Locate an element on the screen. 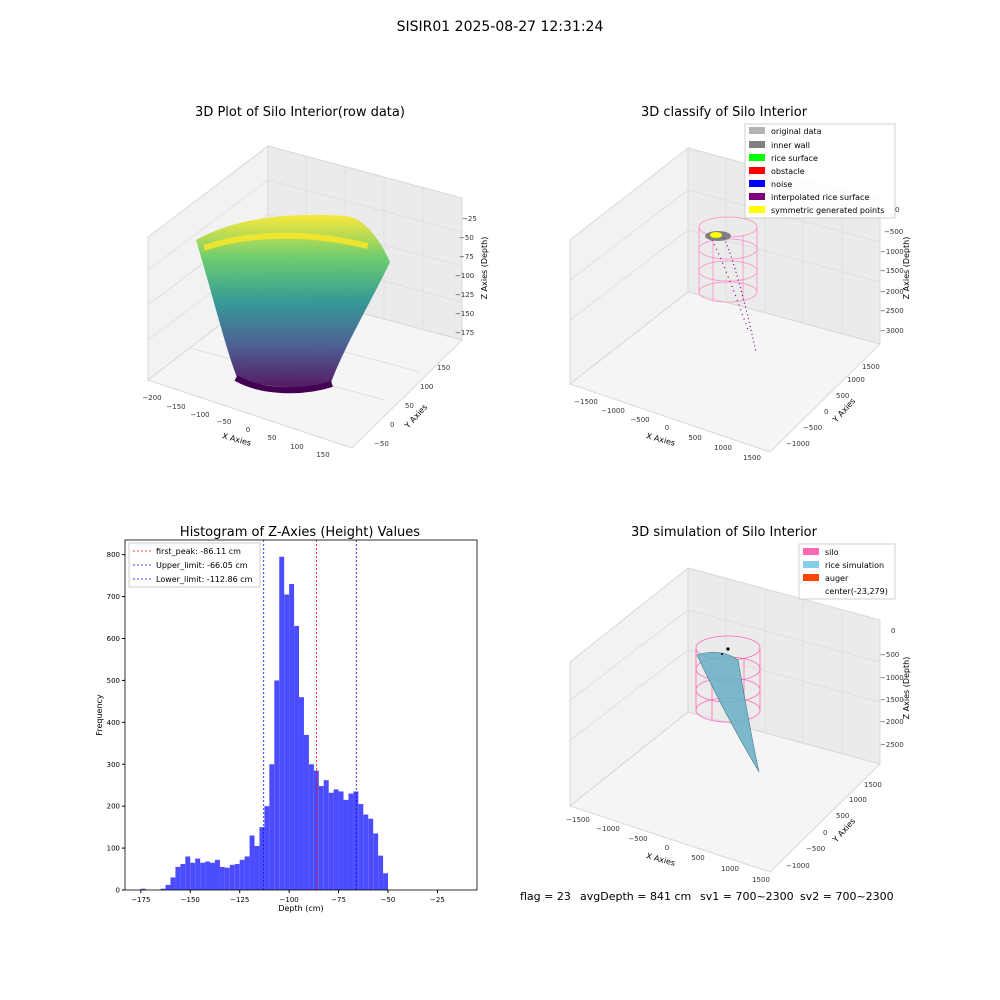  hist-x-tick-label: −100 is located at coordinates (289, 900).